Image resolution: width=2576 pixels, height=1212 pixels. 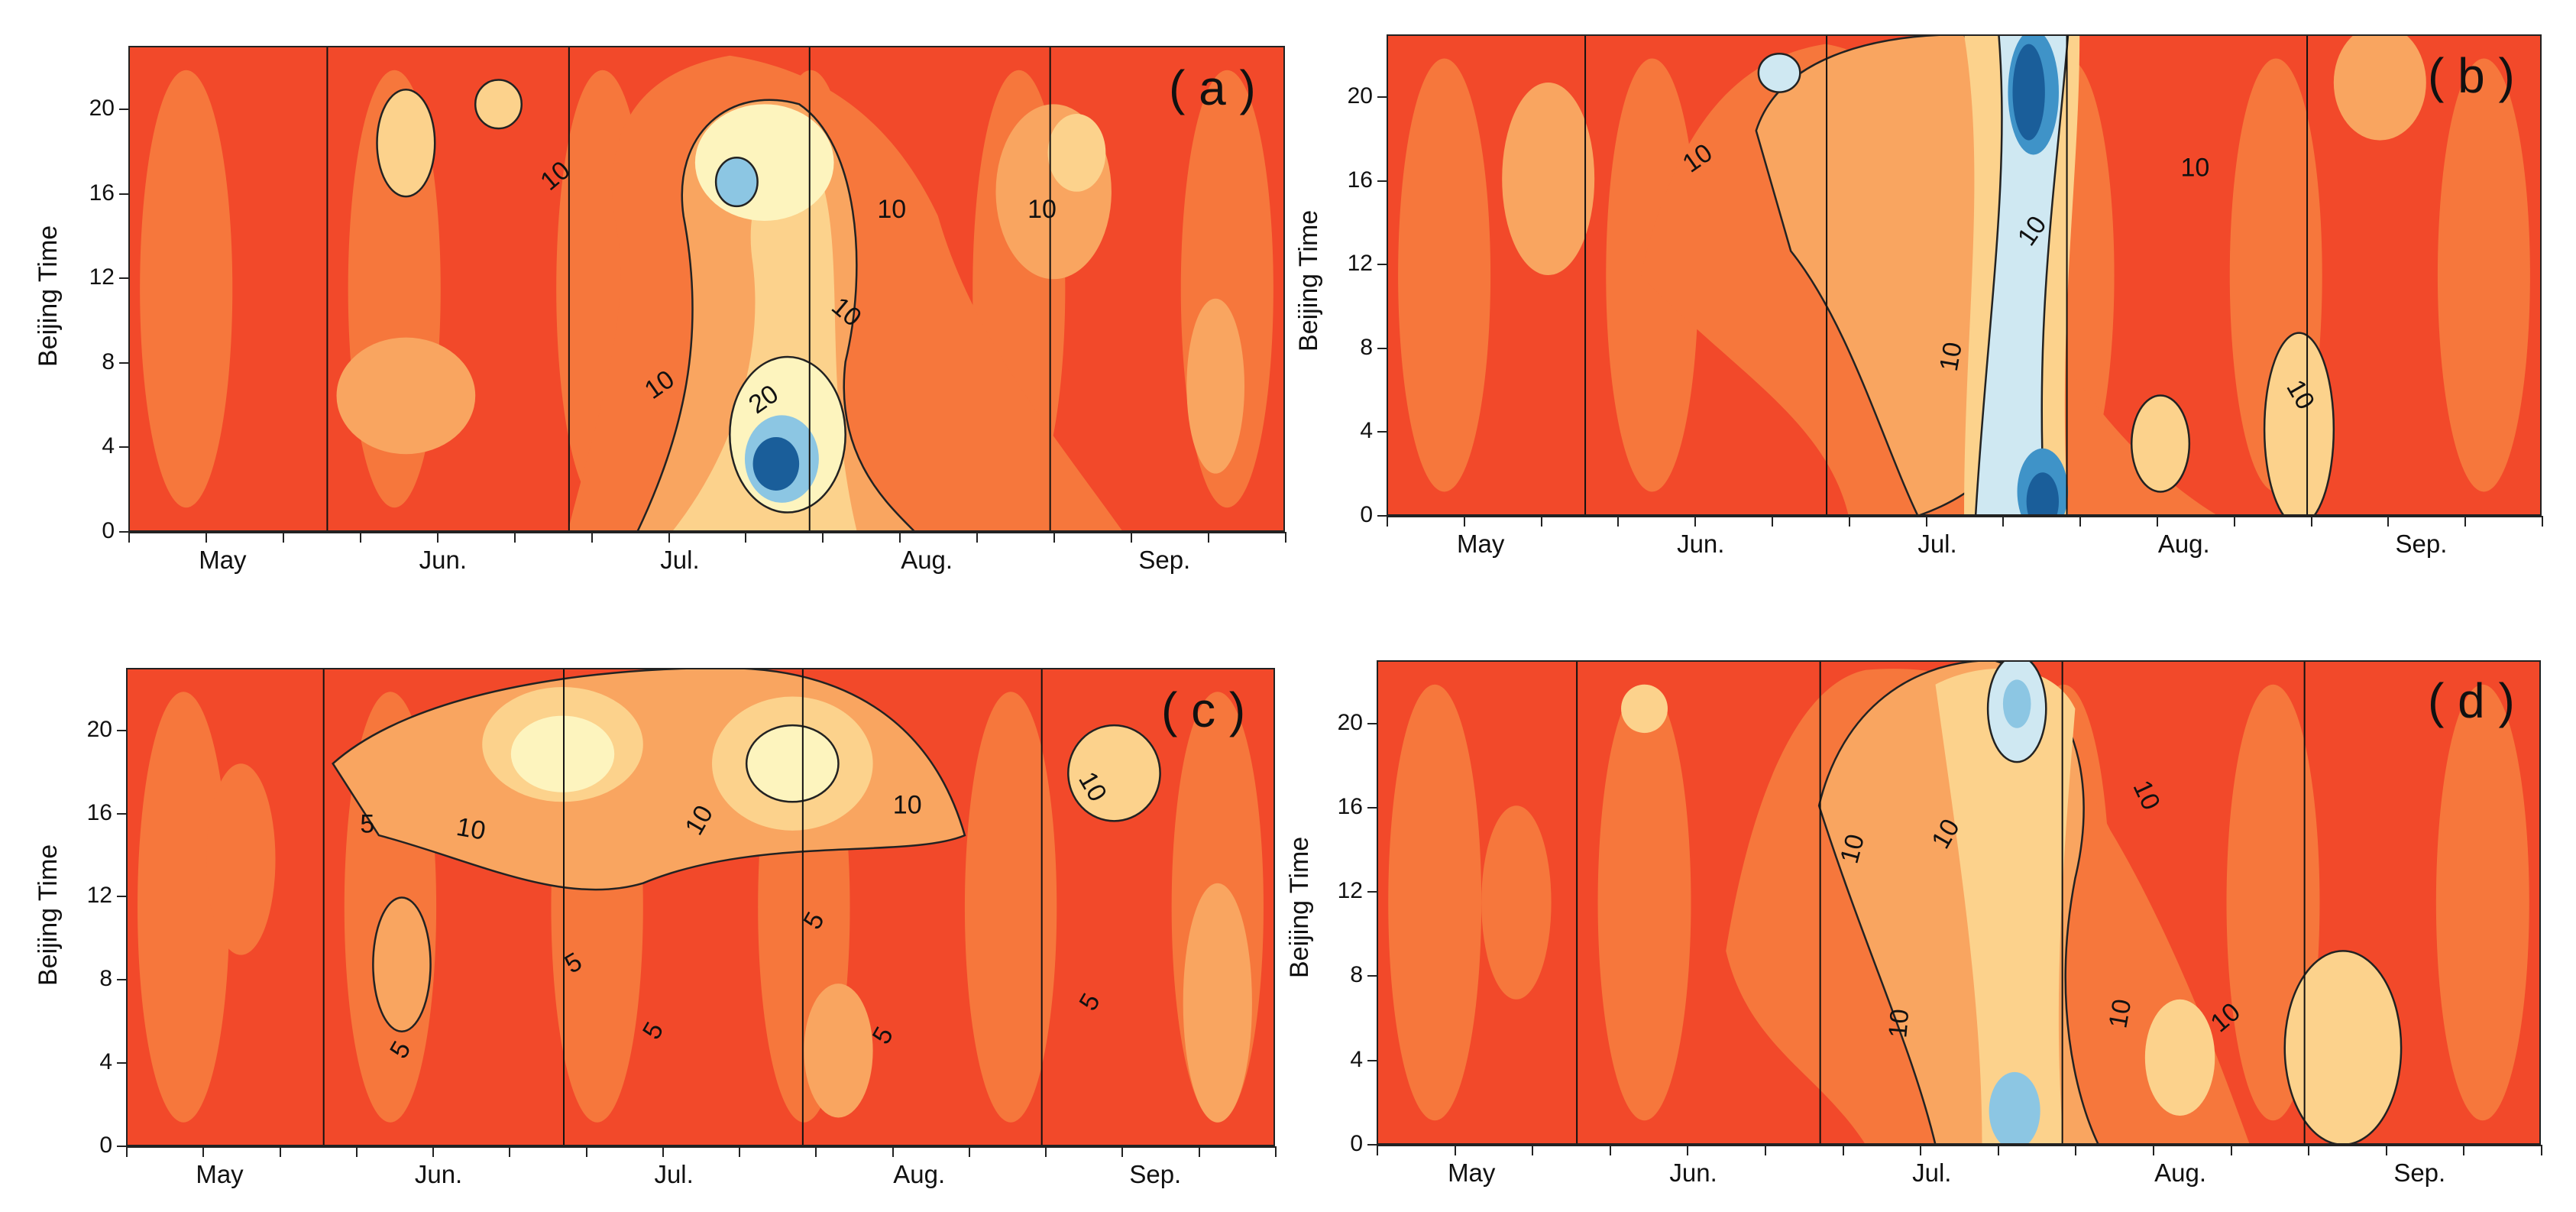 I want to click on y-tick-label: 8, so click(x=105, y=979).